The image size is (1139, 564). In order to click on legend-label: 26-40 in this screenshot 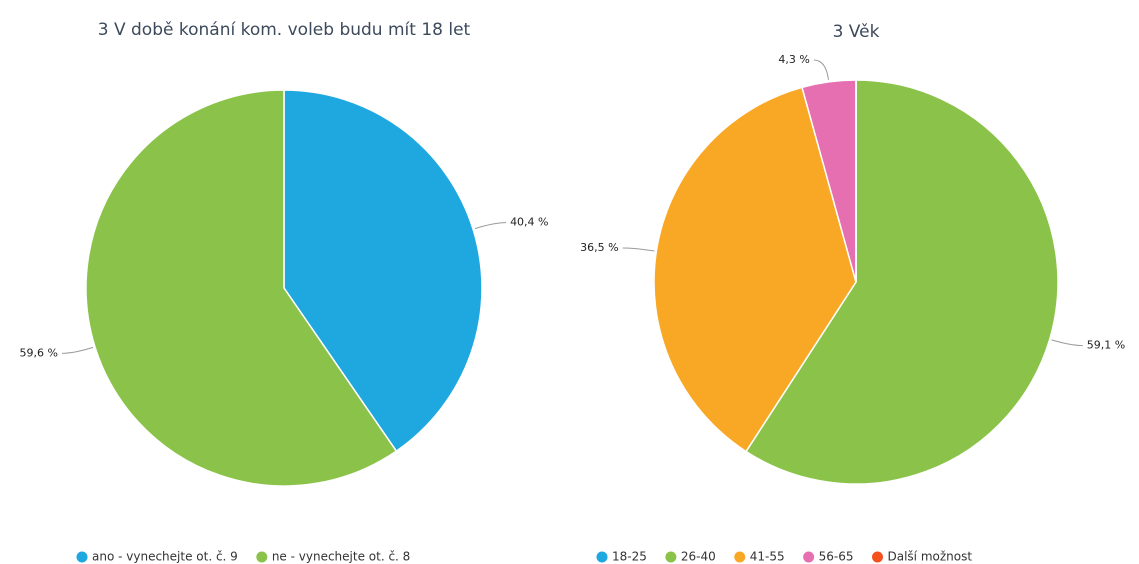, I will do `click(698, 557)`.